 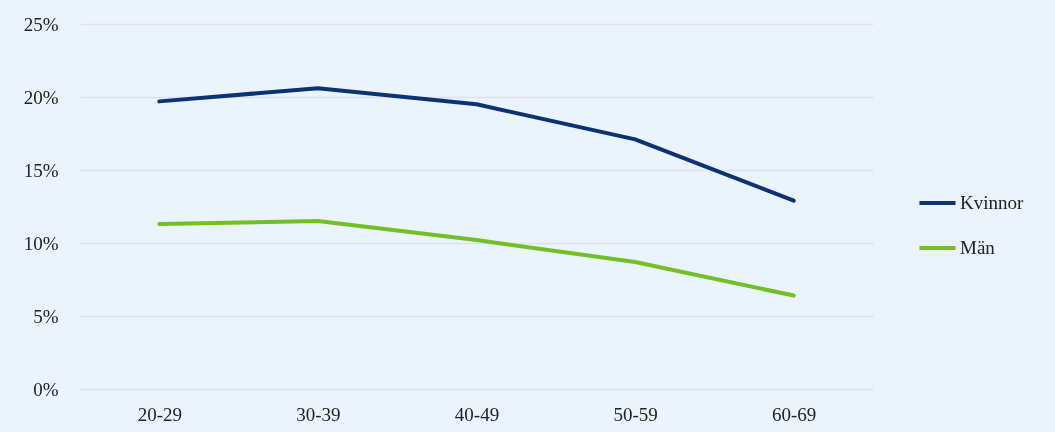 What do you see at coordinates (992, 202) in the screenshot?
I see `legend-label: Kvinnor` at bounding box center [992, 202].